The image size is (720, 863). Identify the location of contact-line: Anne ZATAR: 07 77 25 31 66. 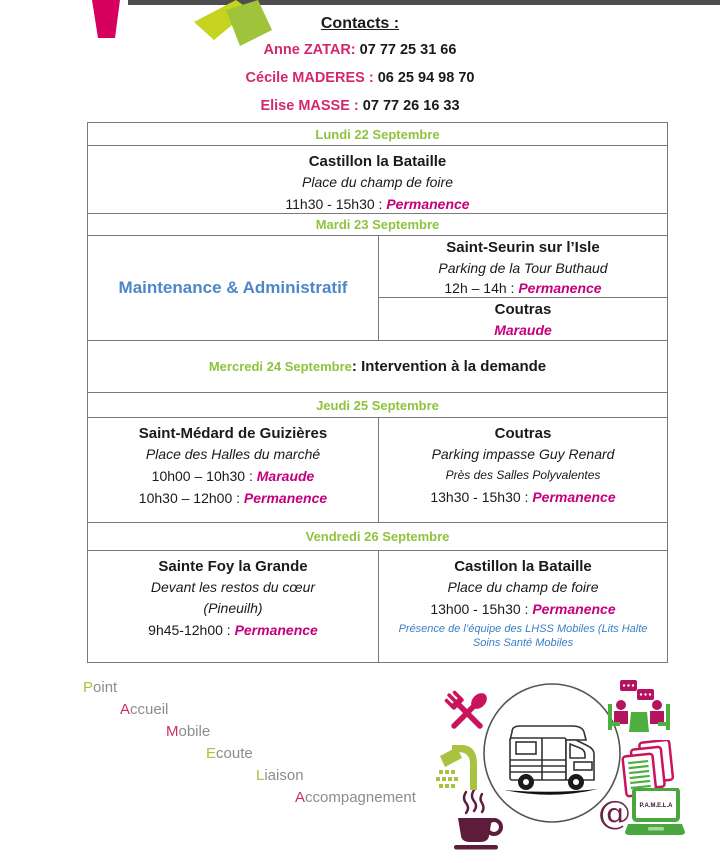
(360, 50).